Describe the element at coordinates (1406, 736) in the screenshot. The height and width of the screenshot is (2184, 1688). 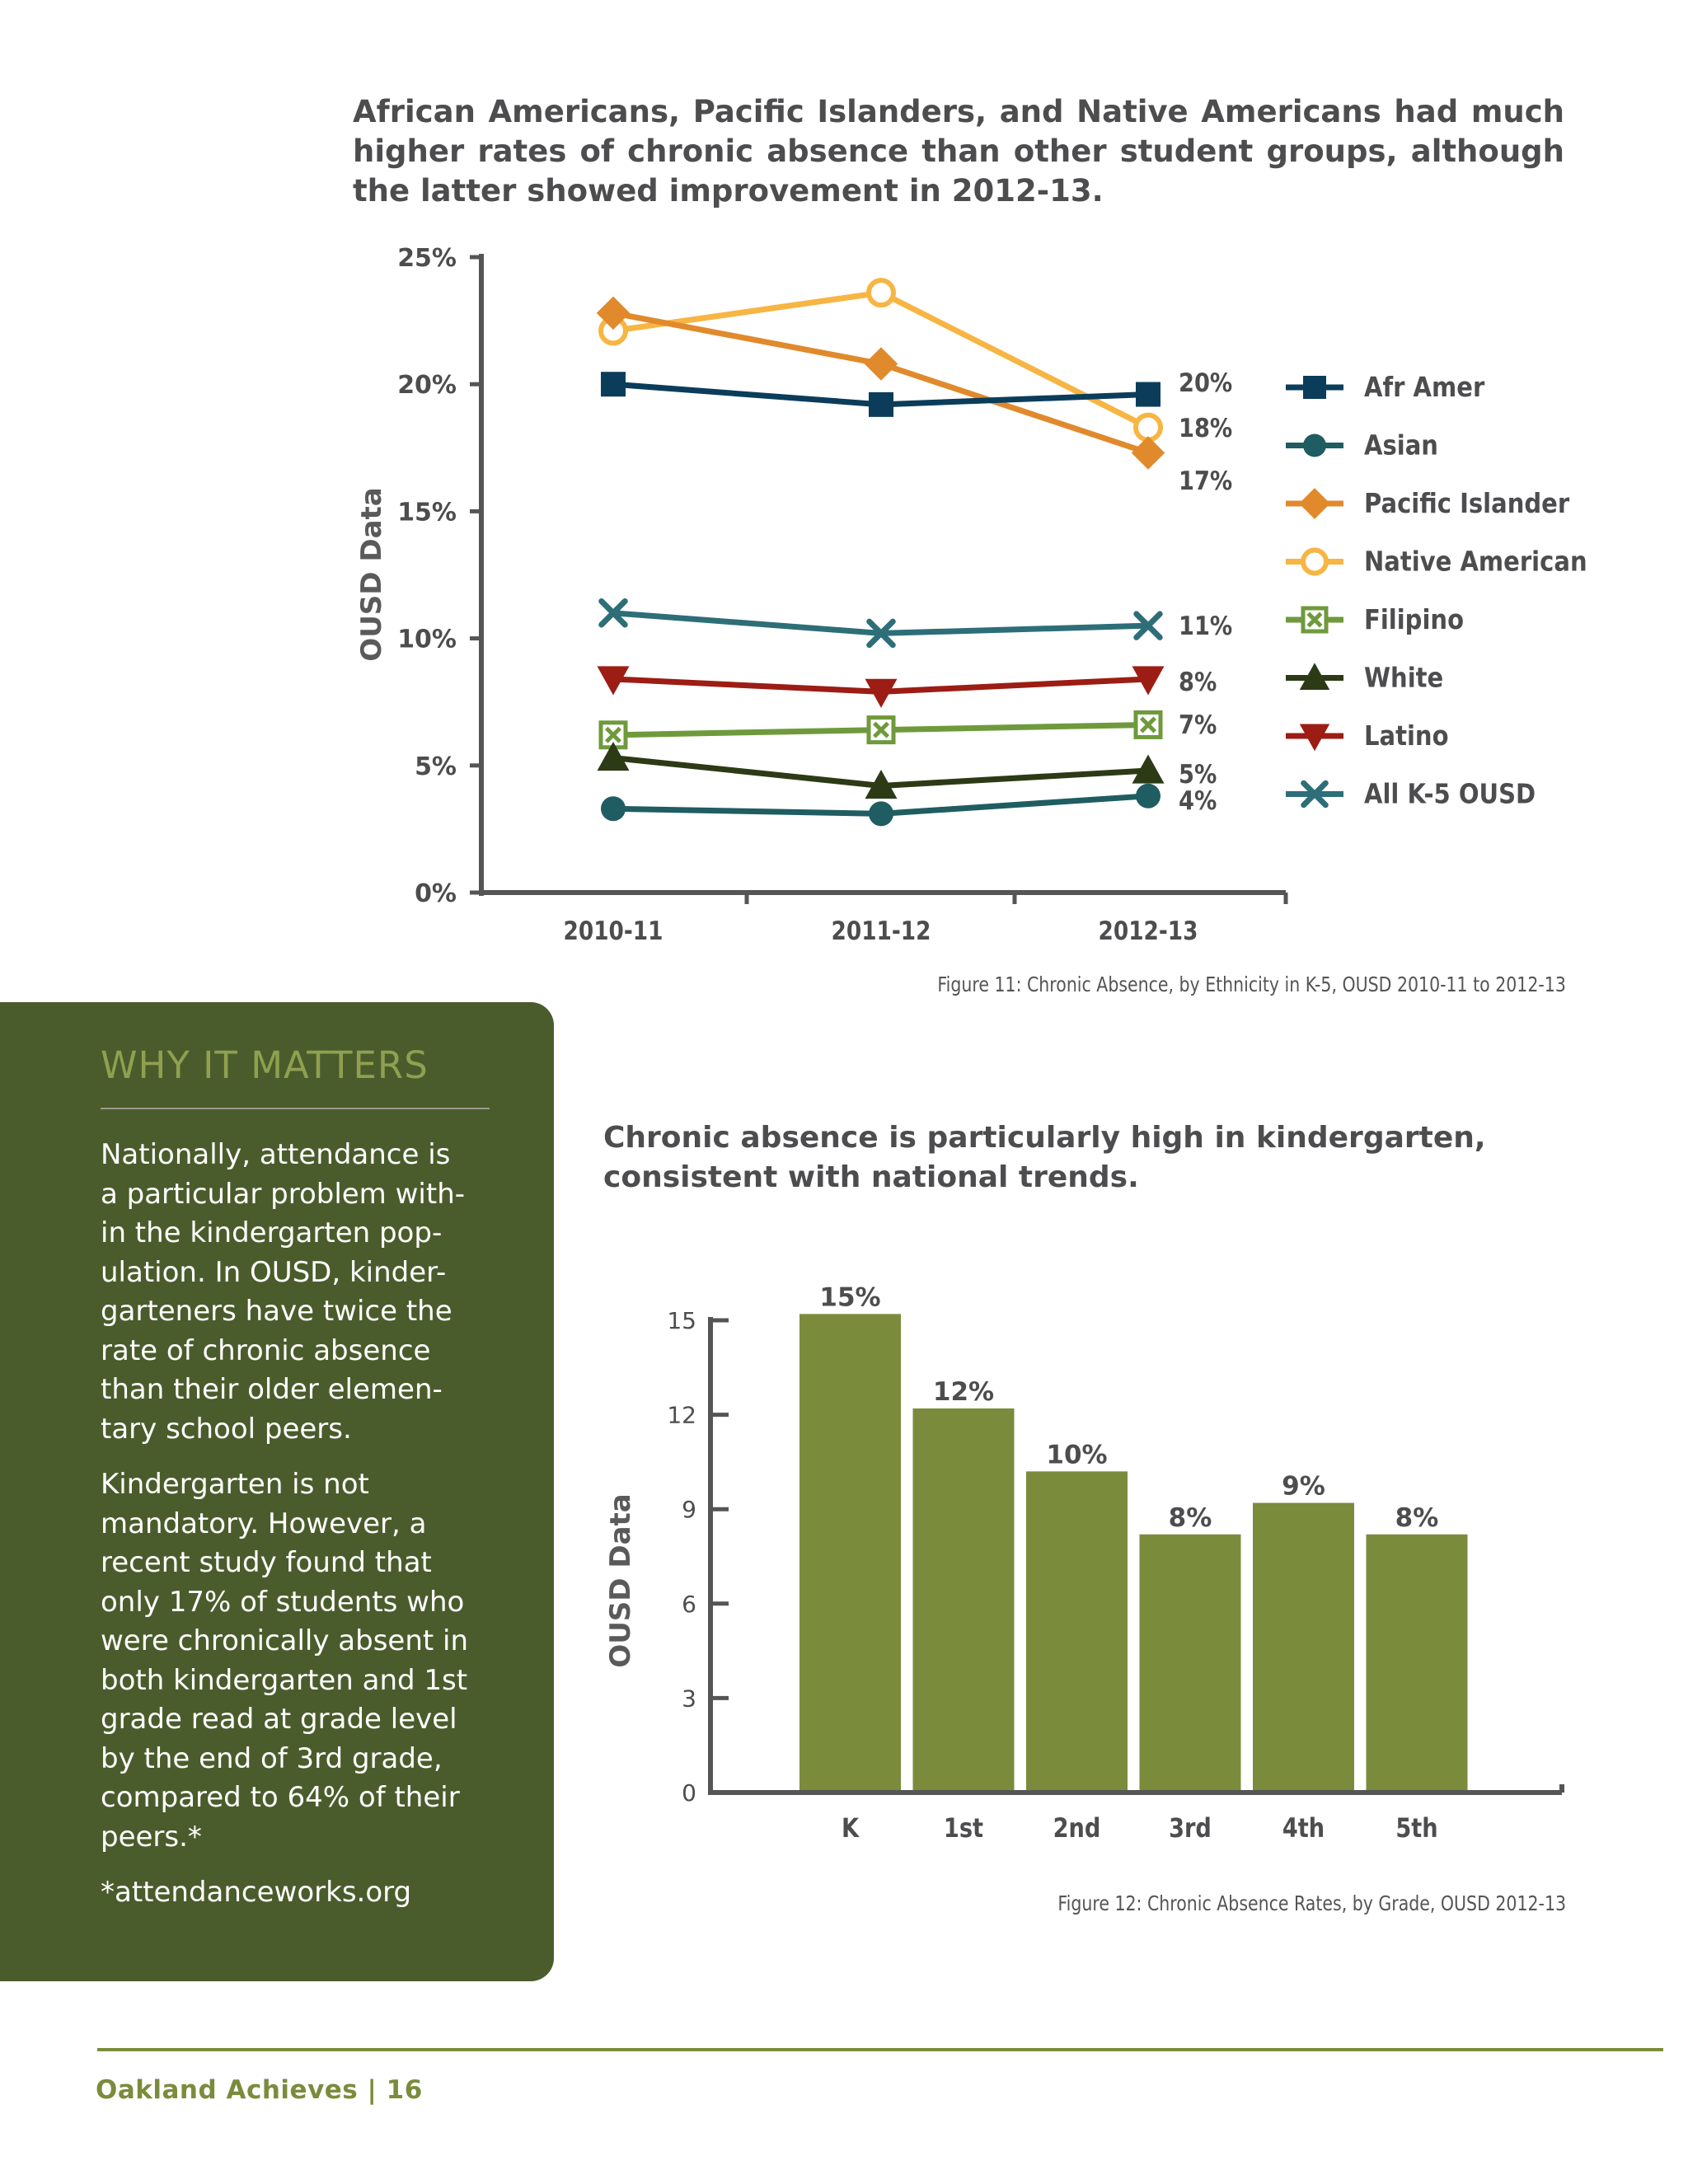
I see `legend-label: Latino` at that location.